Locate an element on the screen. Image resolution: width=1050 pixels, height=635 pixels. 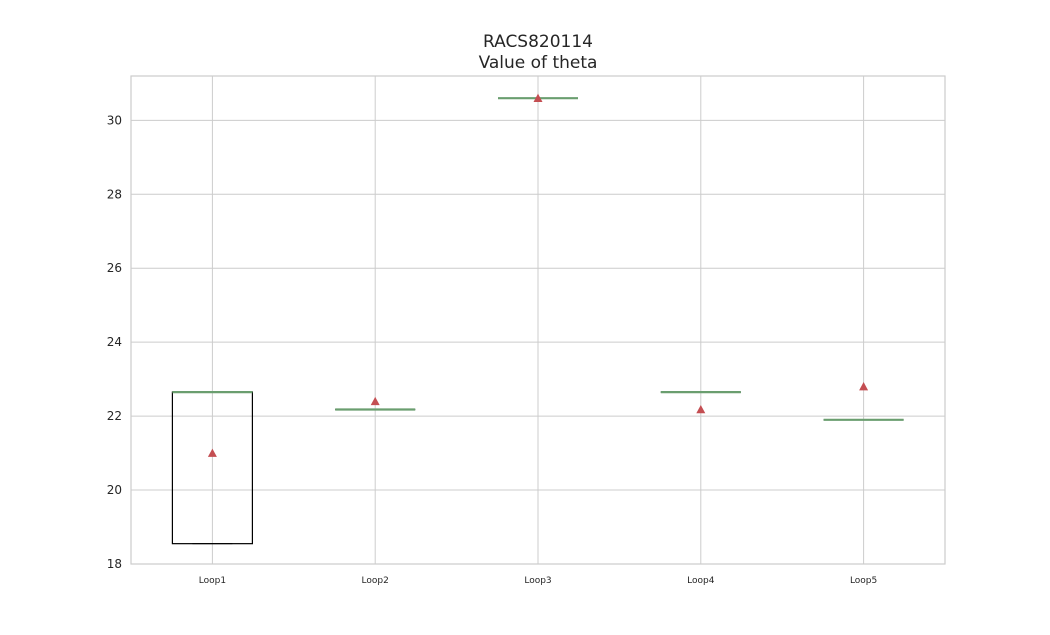
x-axis-ticks: Loop1 Loop2 Loop3 Loop4 Loop5 is located at coordinates (538, 581).